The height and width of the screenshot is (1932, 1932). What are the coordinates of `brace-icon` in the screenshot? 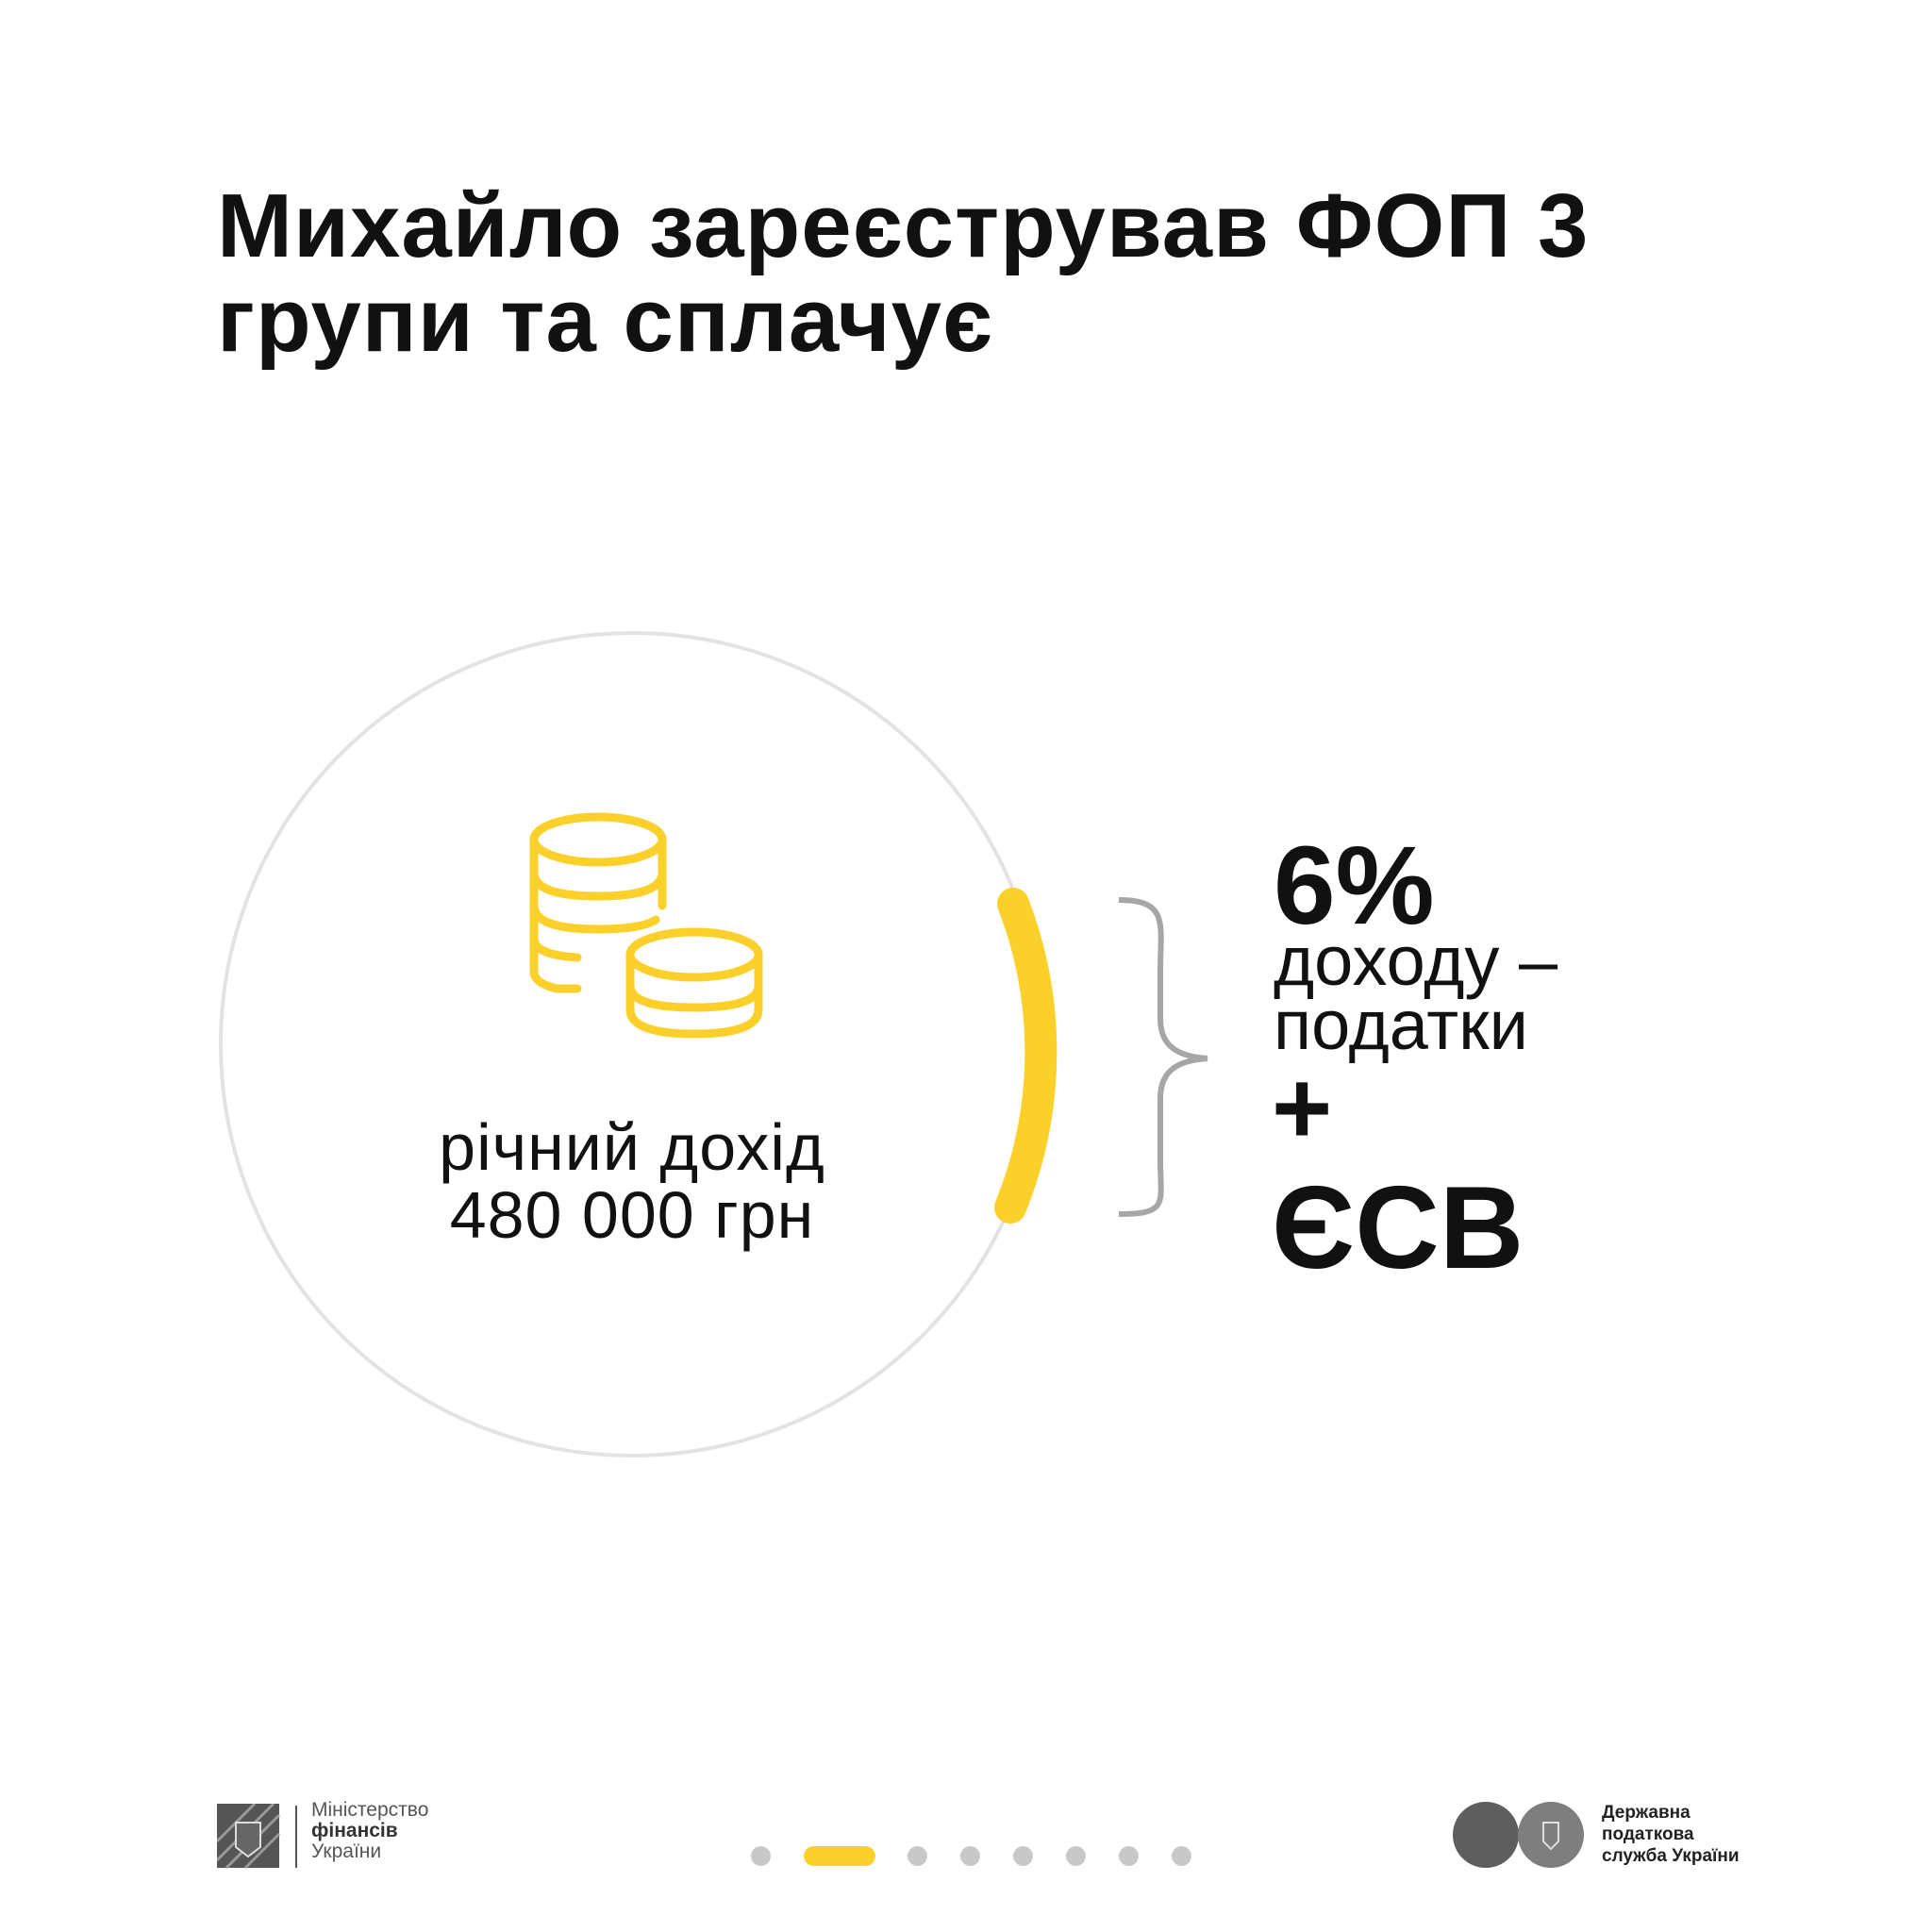 It's located at (1163, 1057).